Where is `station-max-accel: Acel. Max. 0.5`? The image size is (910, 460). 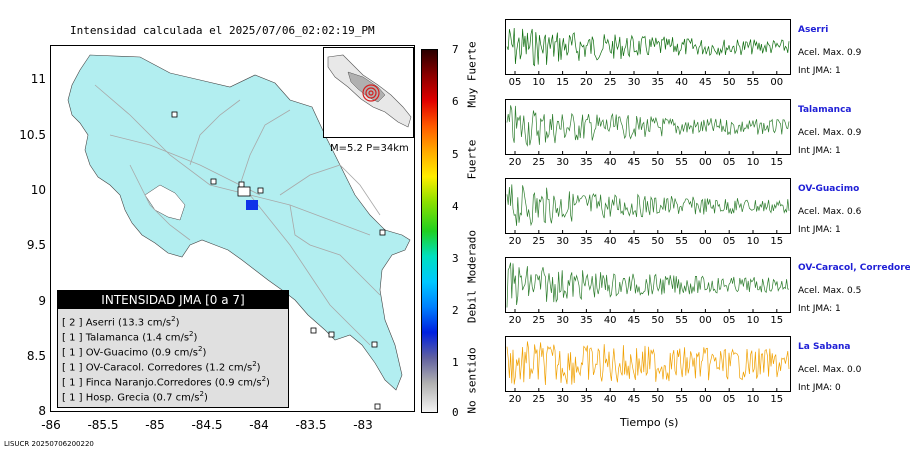 station-max-accel: Acel. Max. 0.5 is located at coordinates (830, 291).